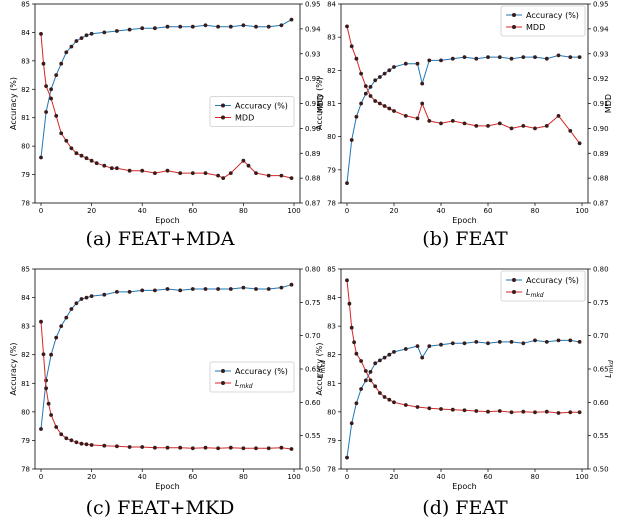 The width and height of the screenshot is (623, 531). I want to click on y-left-tick-label: 83, so click(25, 327).